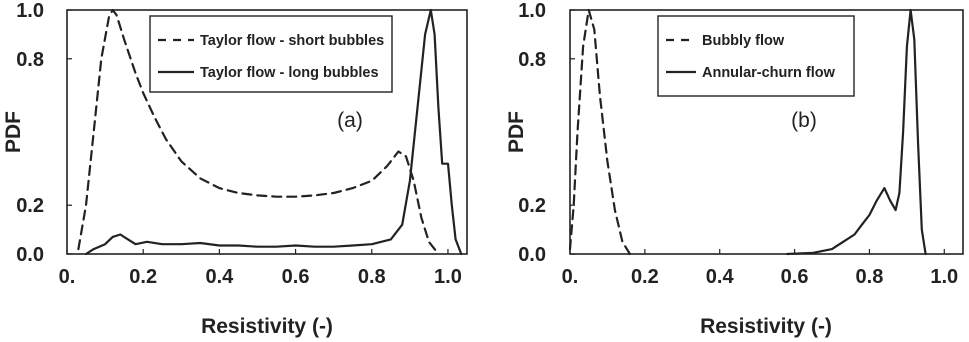  I want to click on legend-label: Taylor flow - long bubbles, so click(289, 73).